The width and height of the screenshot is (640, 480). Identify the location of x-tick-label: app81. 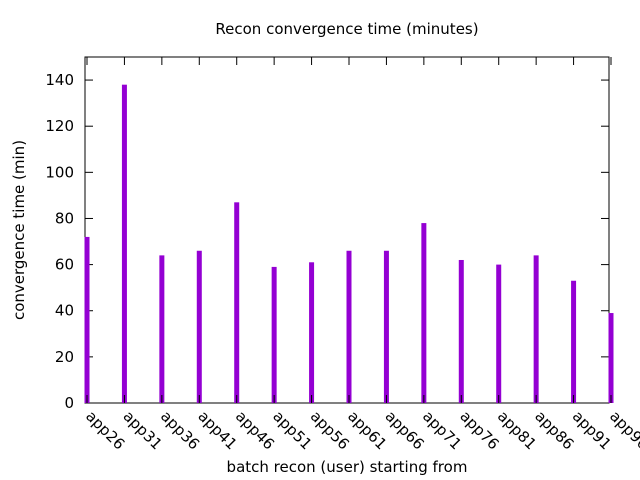
(517, 430).